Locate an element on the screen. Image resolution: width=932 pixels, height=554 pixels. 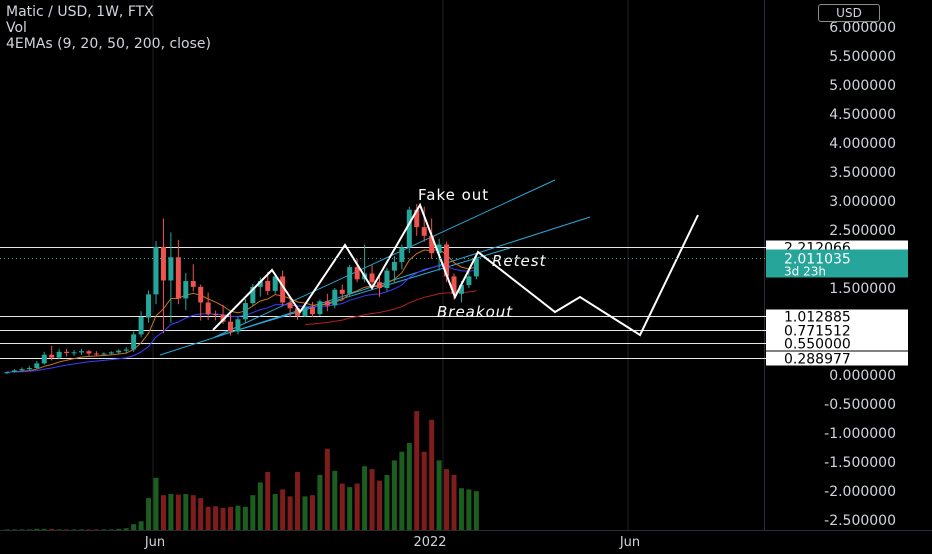
level-label: 0.550000 is located at coordinates (817, 345).